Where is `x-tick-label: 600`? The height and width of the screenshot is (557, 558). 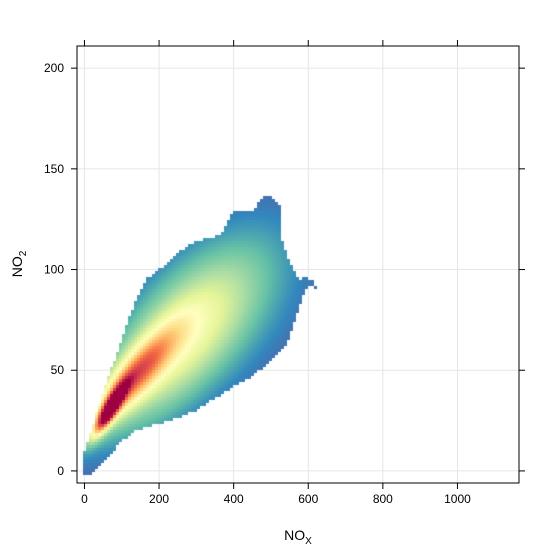
x-tick-label: 600 is located at coordinates (308, 499).